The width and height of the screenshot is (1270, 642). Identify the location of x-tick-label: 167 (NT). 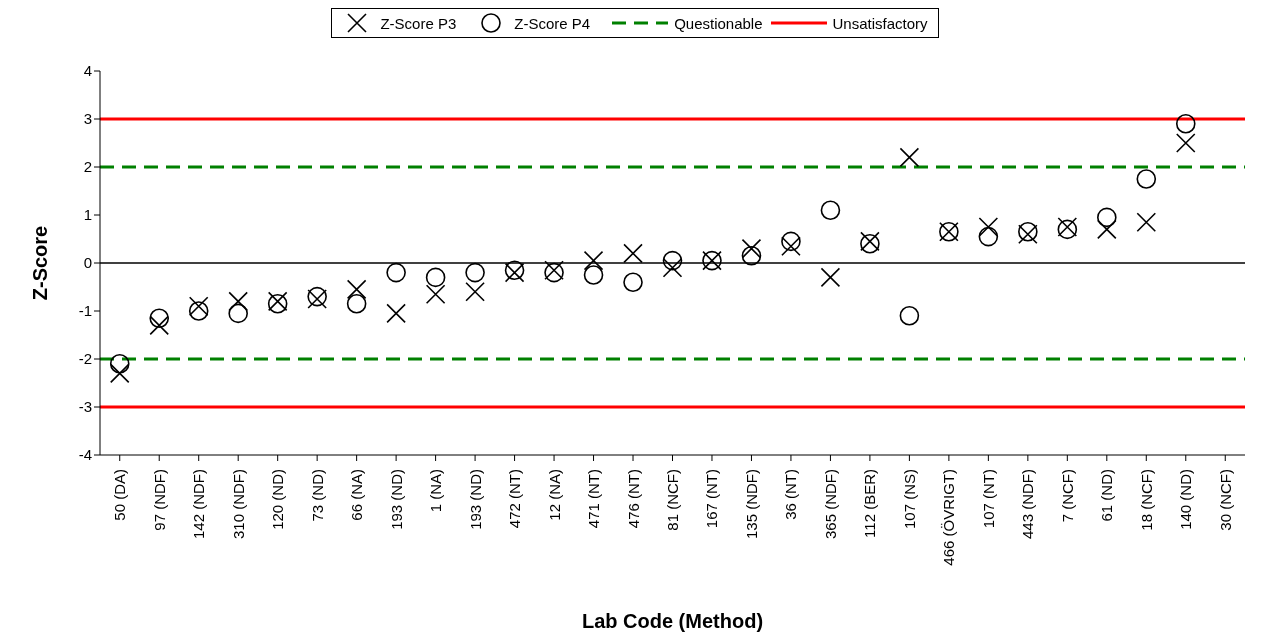
(712, 499).